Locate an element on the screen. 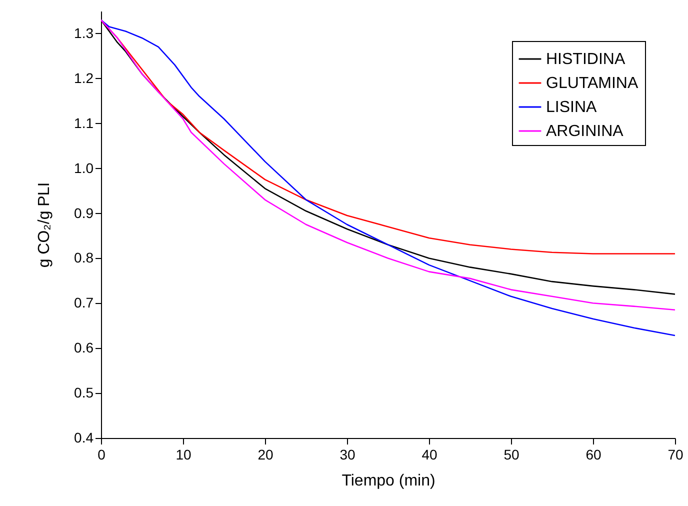 This screenshot has width=688, height=506. y-tick-label: 1.1 is located at coordinates (84, 122).